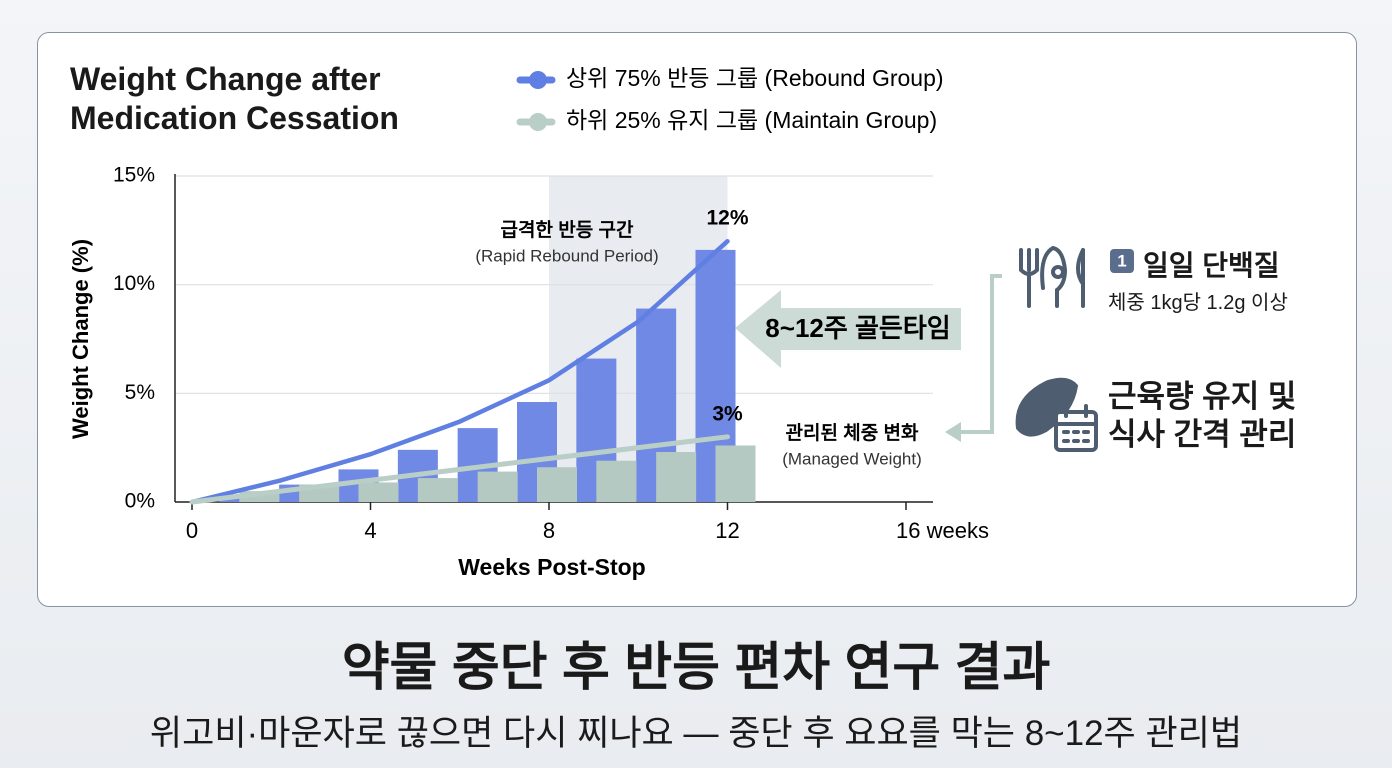  I want to click on golden-time-arrow, so click(848, 329).